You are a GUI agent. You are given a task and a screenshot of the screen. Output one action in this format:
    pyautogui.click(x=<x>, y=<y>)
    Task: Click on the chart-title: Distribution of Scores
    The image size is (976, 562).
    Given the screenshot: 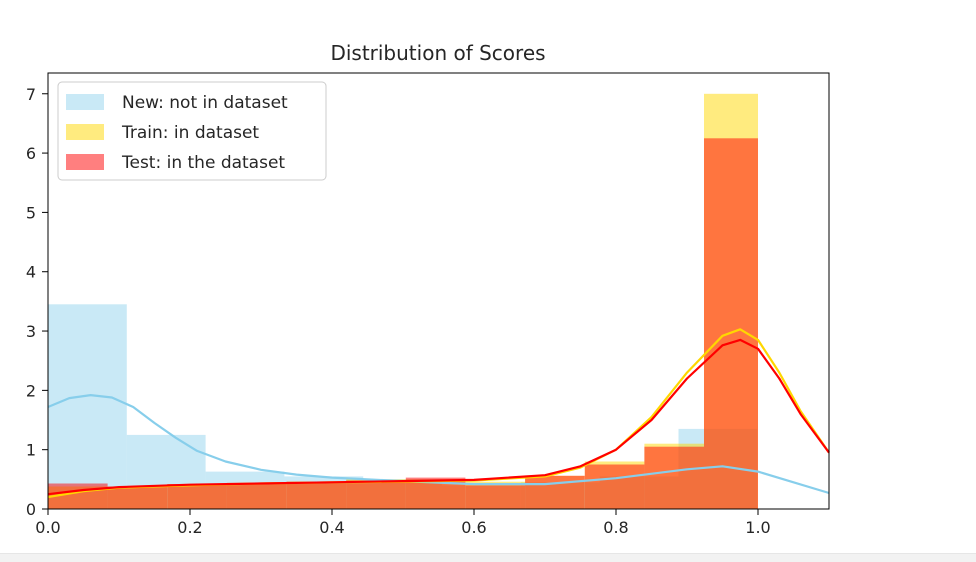 What is the action you would take?
    pyautogui.click(x=437, y=53)
    